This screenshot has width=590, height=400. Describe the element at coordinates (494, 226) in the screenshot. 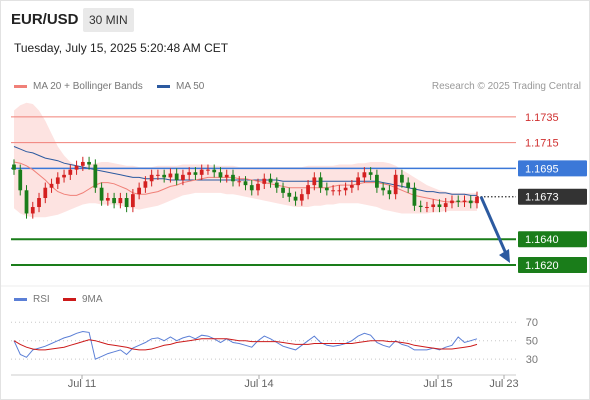

I see `forecast-arrow-shaft` at that location.